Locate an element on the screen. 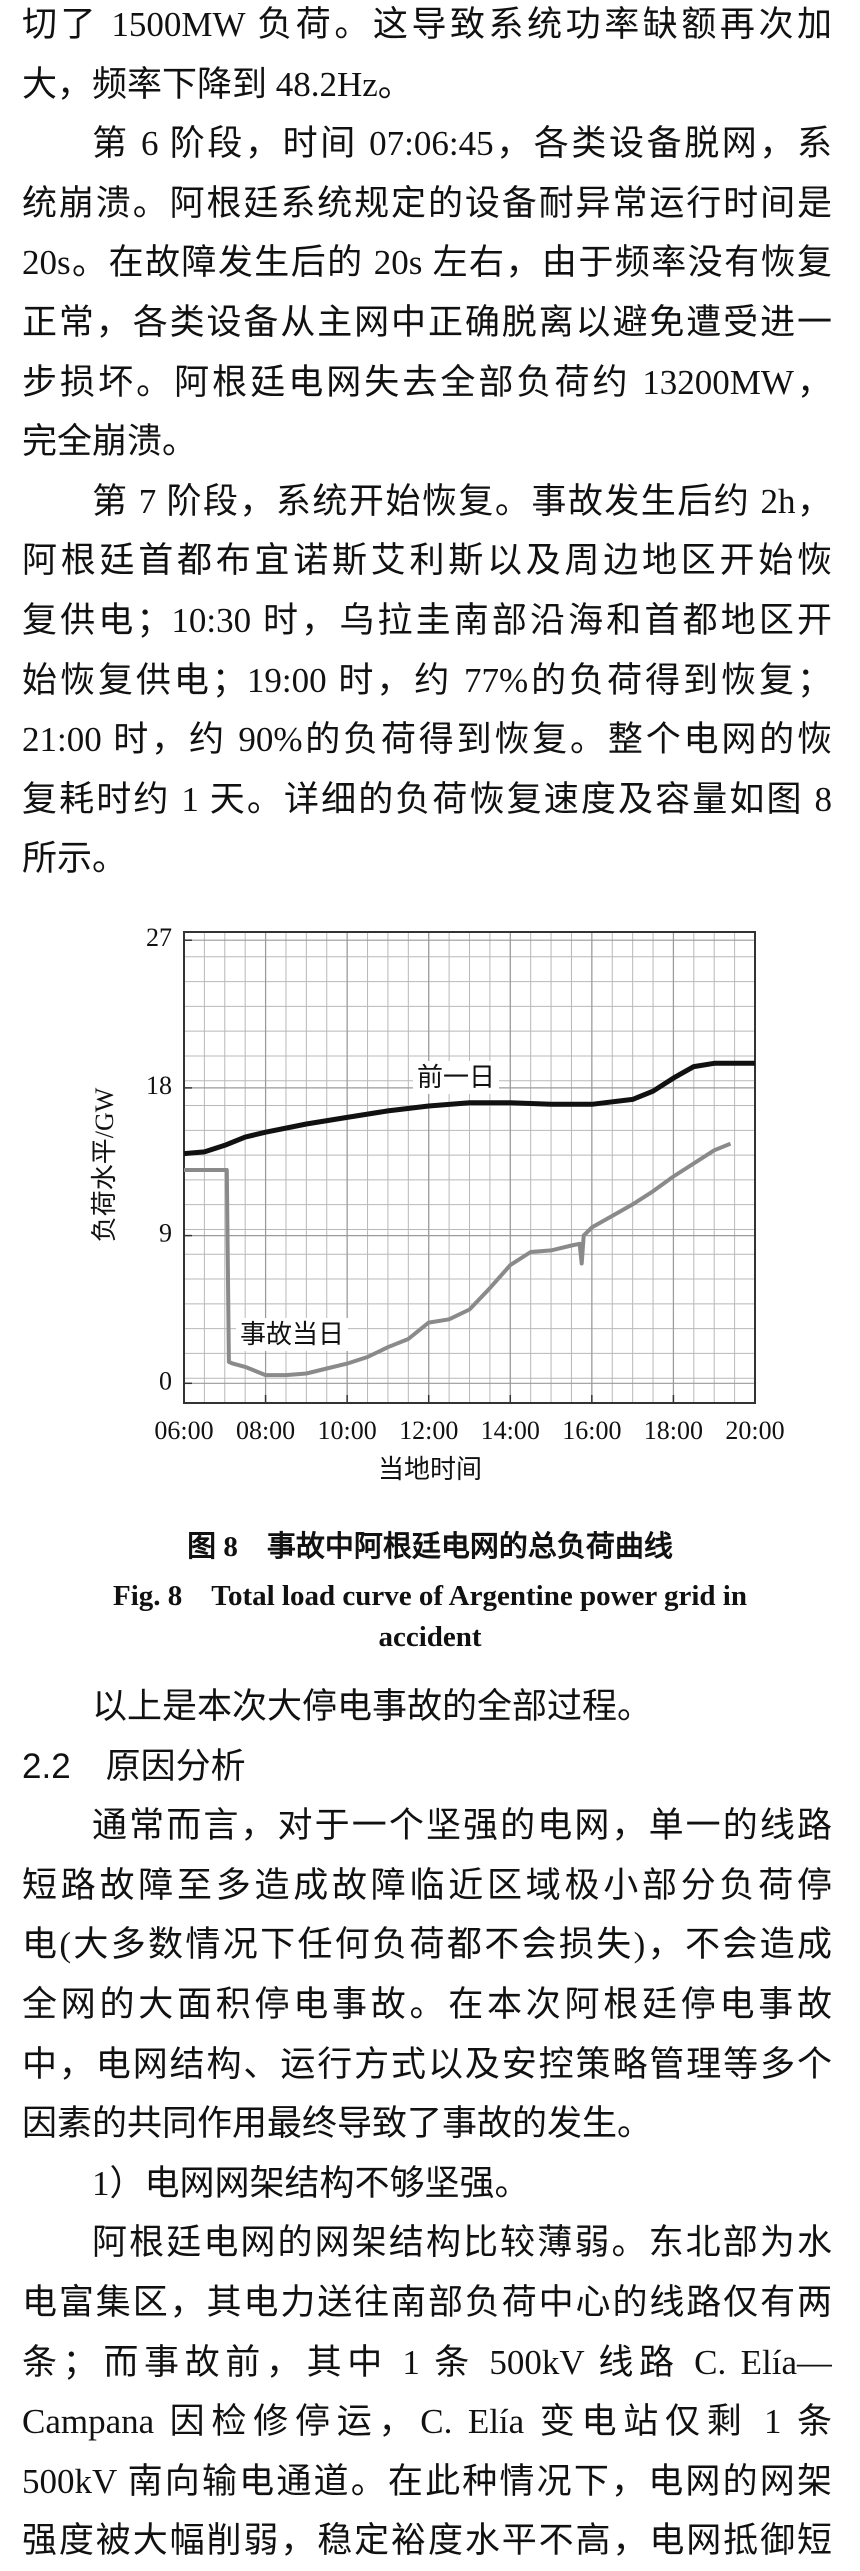 Image resolution: width=860 pixels, height=2571 pixels. plot-frame is located at coordinates (469, 1167).